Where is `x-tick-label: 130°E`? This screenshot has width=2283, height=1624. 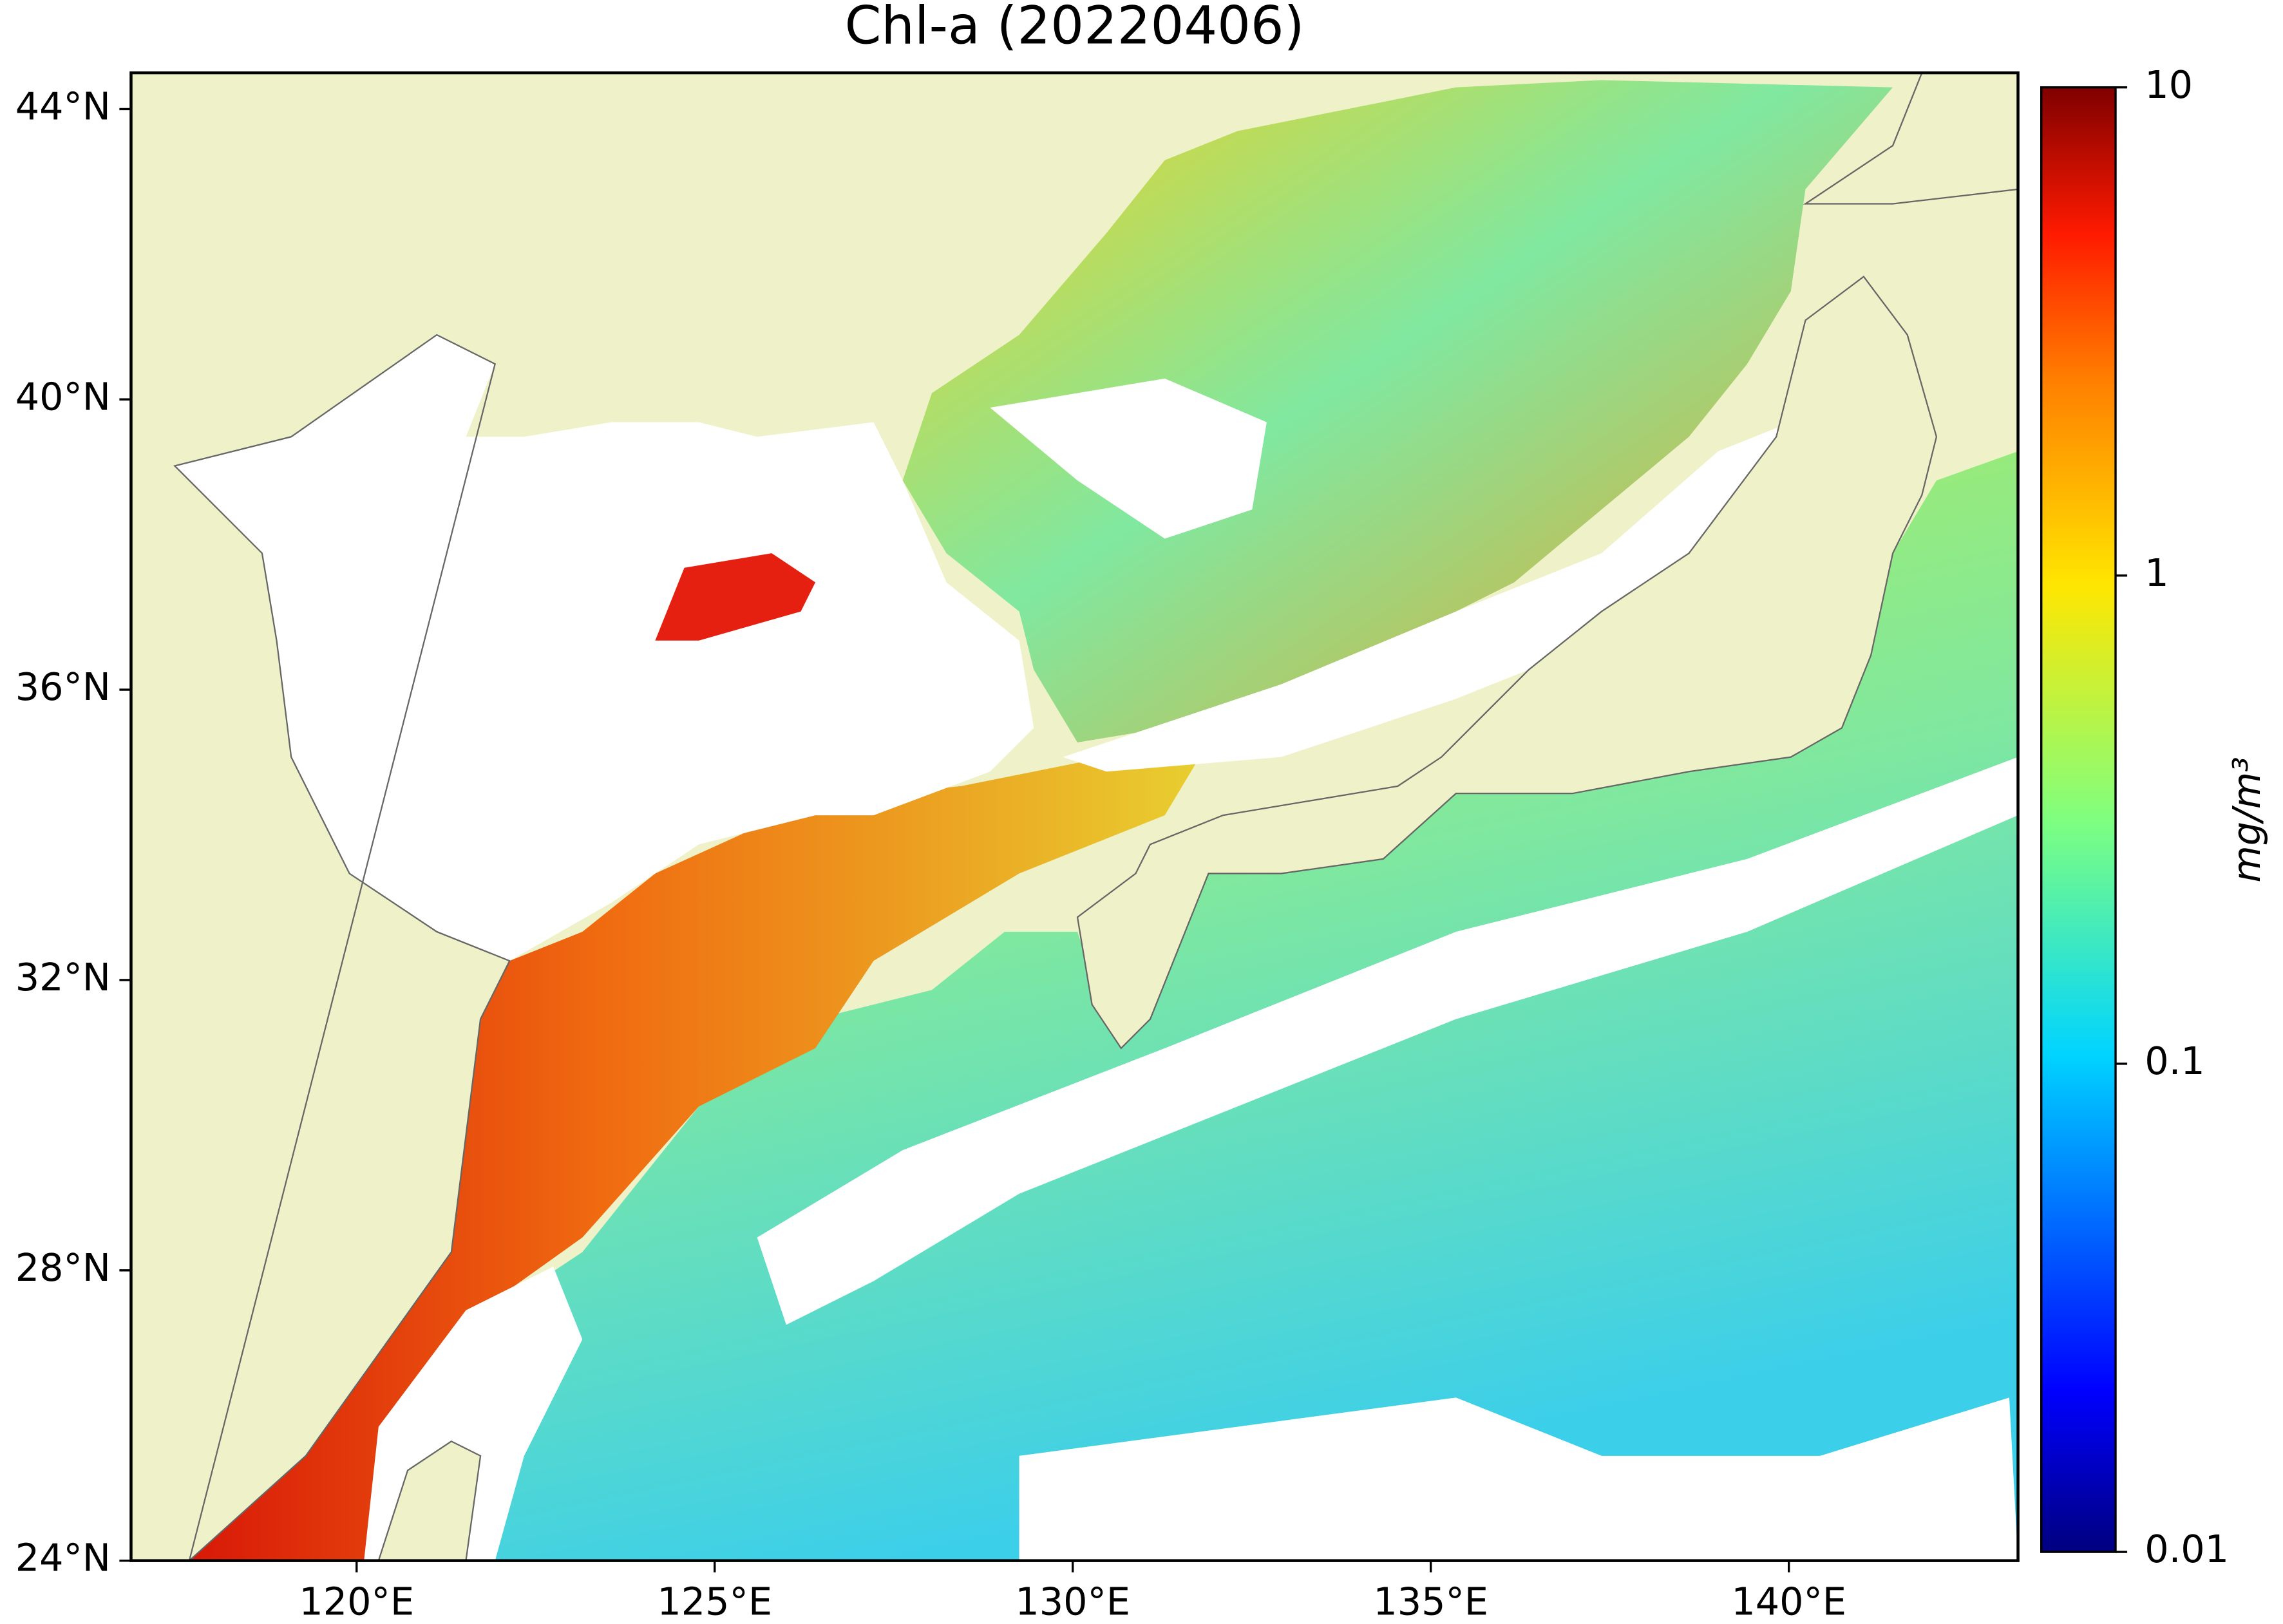 x-tick-label: 130°E is located at coordinates (1072, 1602).